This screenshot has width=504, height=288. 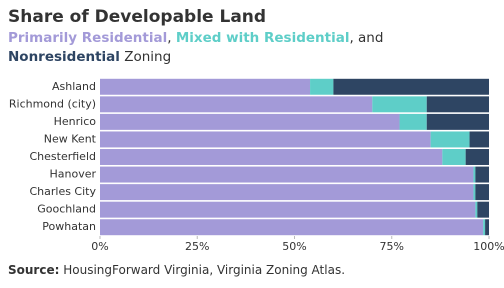 I want to click on y-tick-label: Goochland, so click(x=66, y=209).